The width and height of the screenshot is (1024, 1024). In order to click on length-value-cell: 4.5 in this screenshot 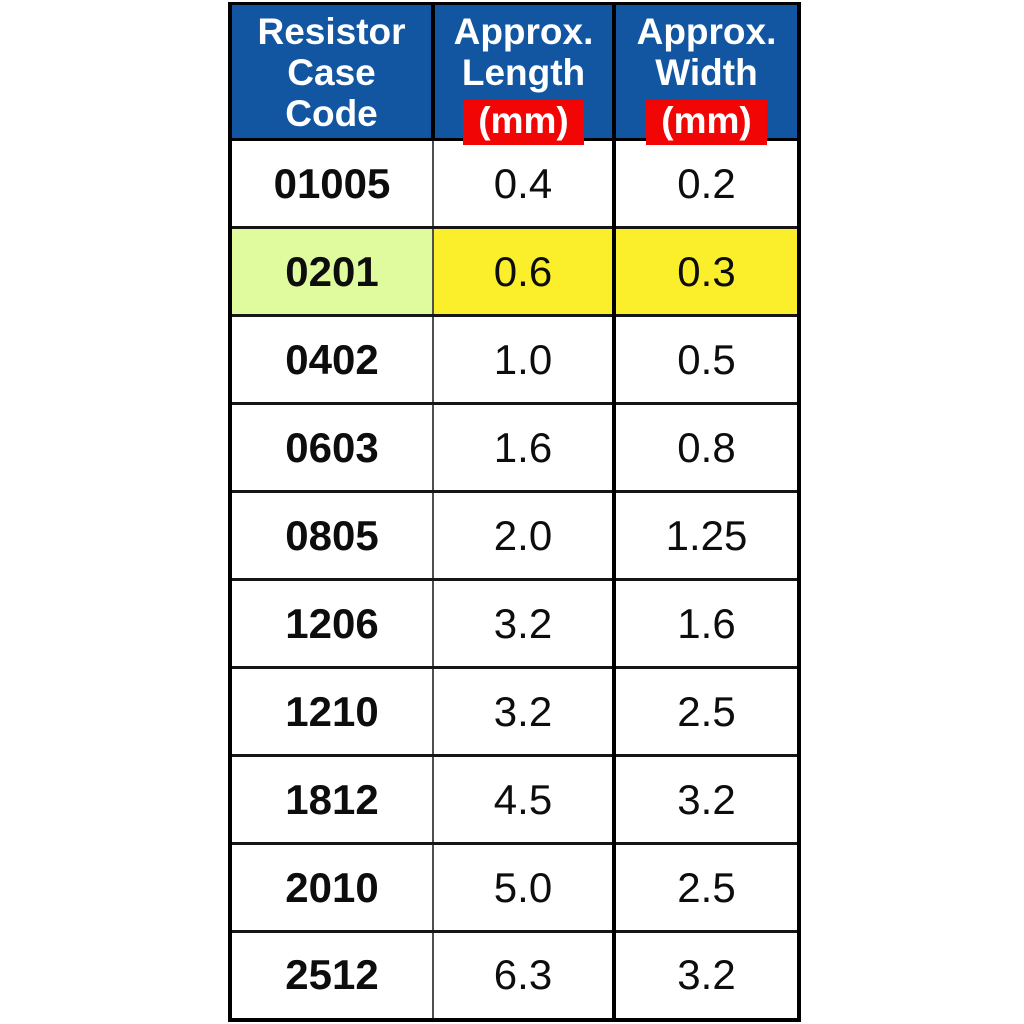, I will do `click(523, 799)`.